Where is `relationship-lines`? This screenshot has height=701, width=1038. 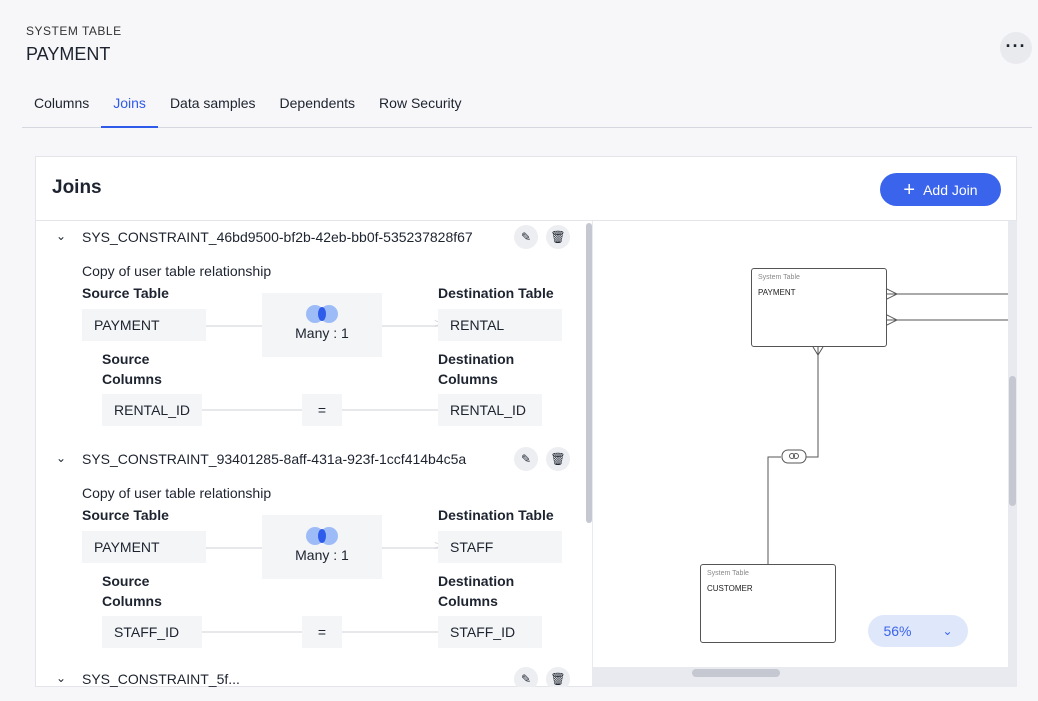
relationship-lines is located at coordinates (887, 426).